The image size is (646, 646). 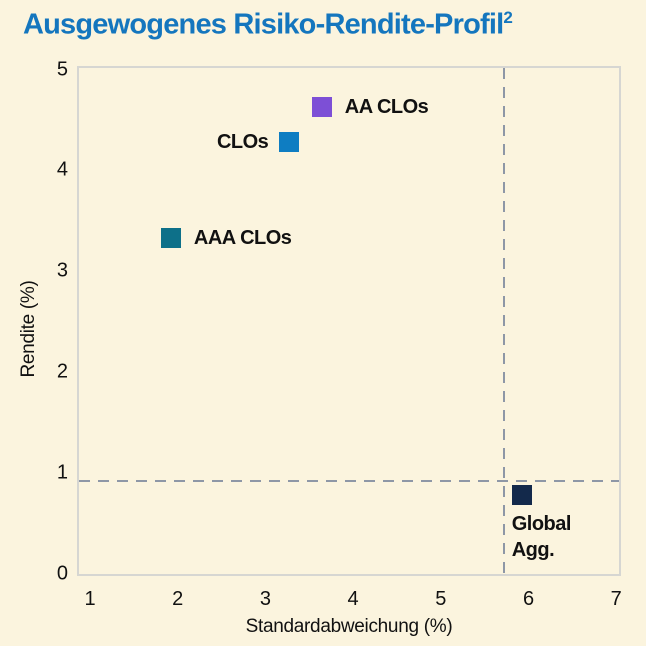 What do you see at coordinates (62, 270) in the screenshot?
I see `y-tick-label: 3` at bounding box center [62, 270].